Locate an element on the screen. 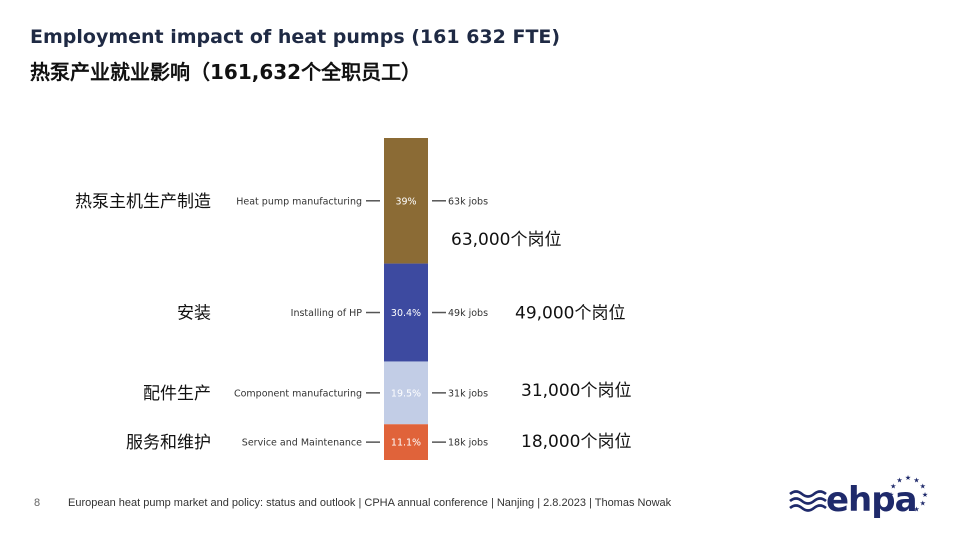 This screenshot has width=960, height=540. page-title-chinese: 热泵产业就业影响（161,632个全职员工） is located at coordinates (226, 72).